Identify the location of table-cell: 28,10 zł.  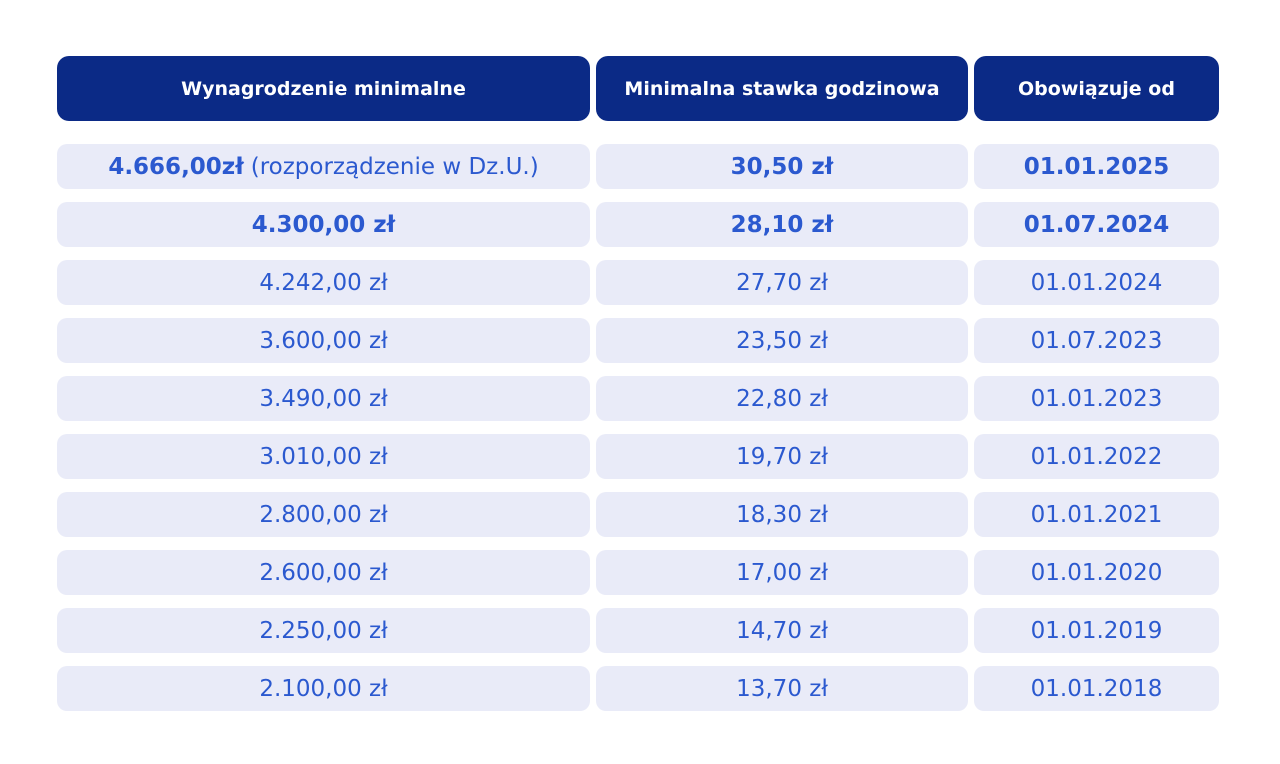
(782, 224).